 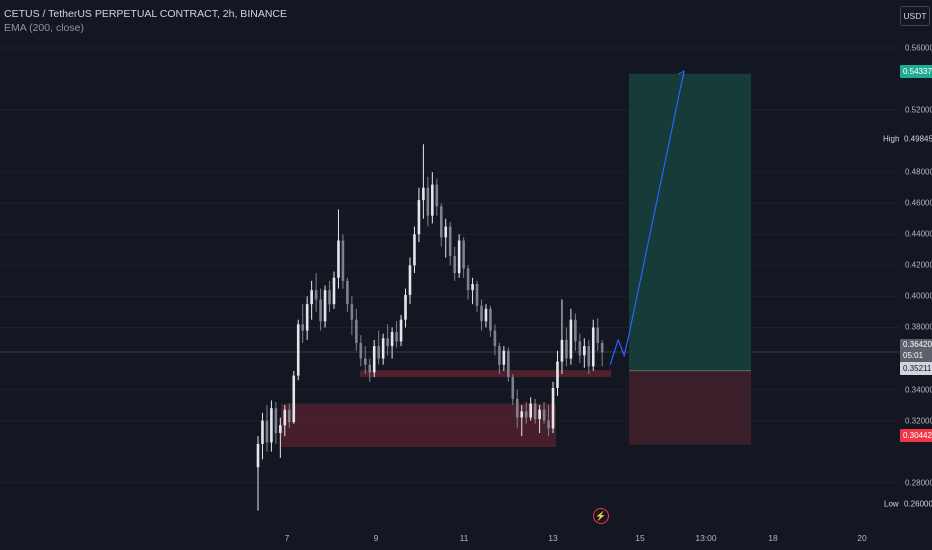 What do you see at coordinates (913, 355) in the screenshot?
I see `candle-countdown: 05:01` at bounding box center [913, 355].